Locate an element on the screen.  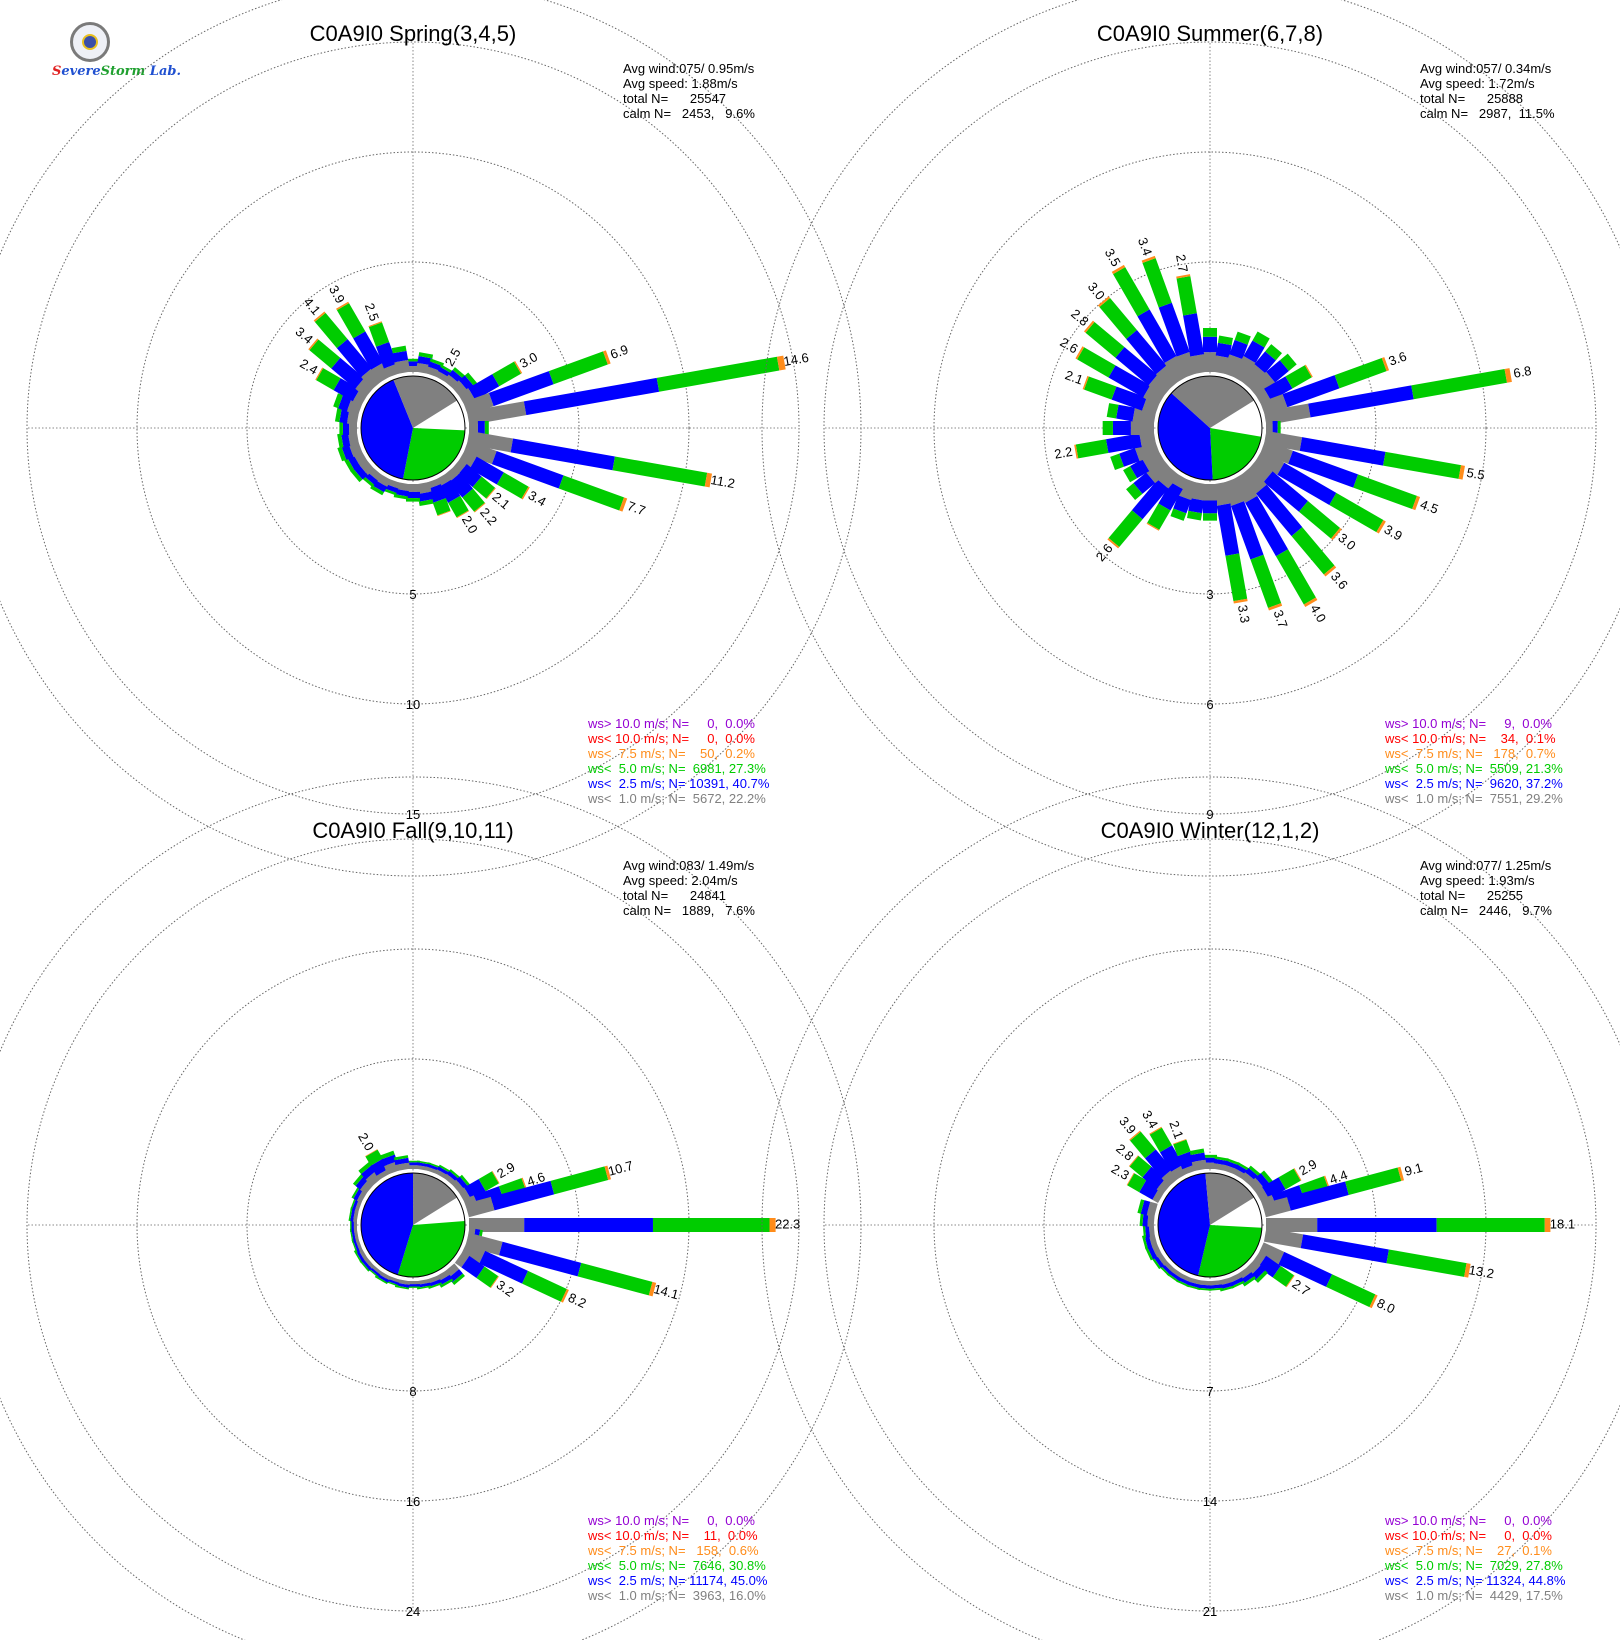
chart-title: C0A9I0 Spring(3,4,5) is located at coordinates (413, 33).